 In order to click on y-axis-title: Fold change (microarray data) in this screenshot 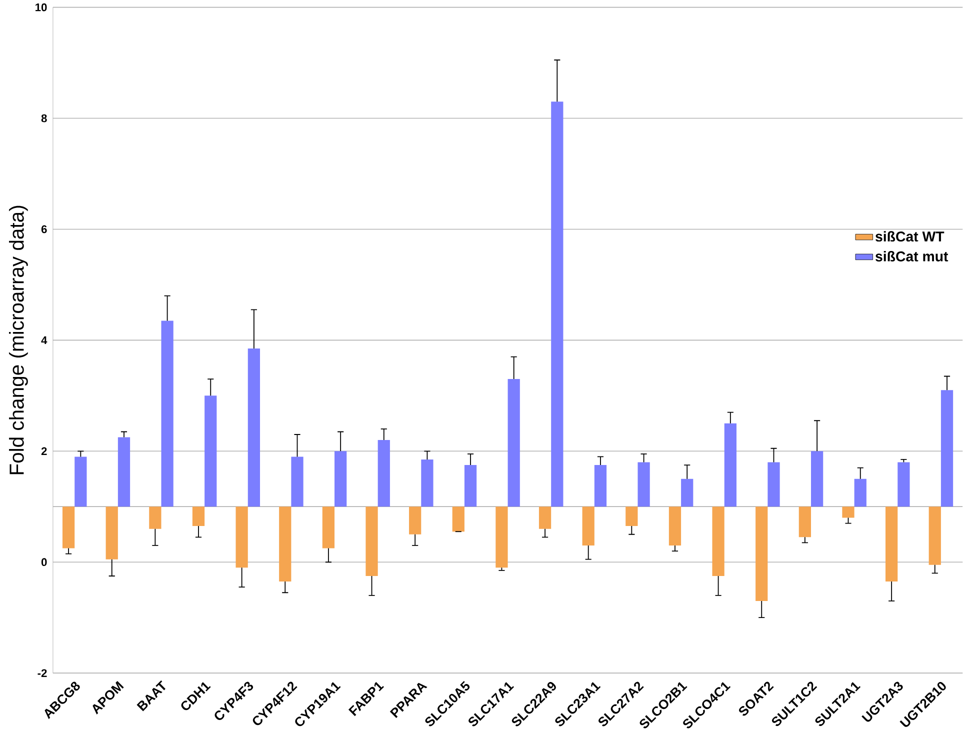, I will do `click(18, 340)`.